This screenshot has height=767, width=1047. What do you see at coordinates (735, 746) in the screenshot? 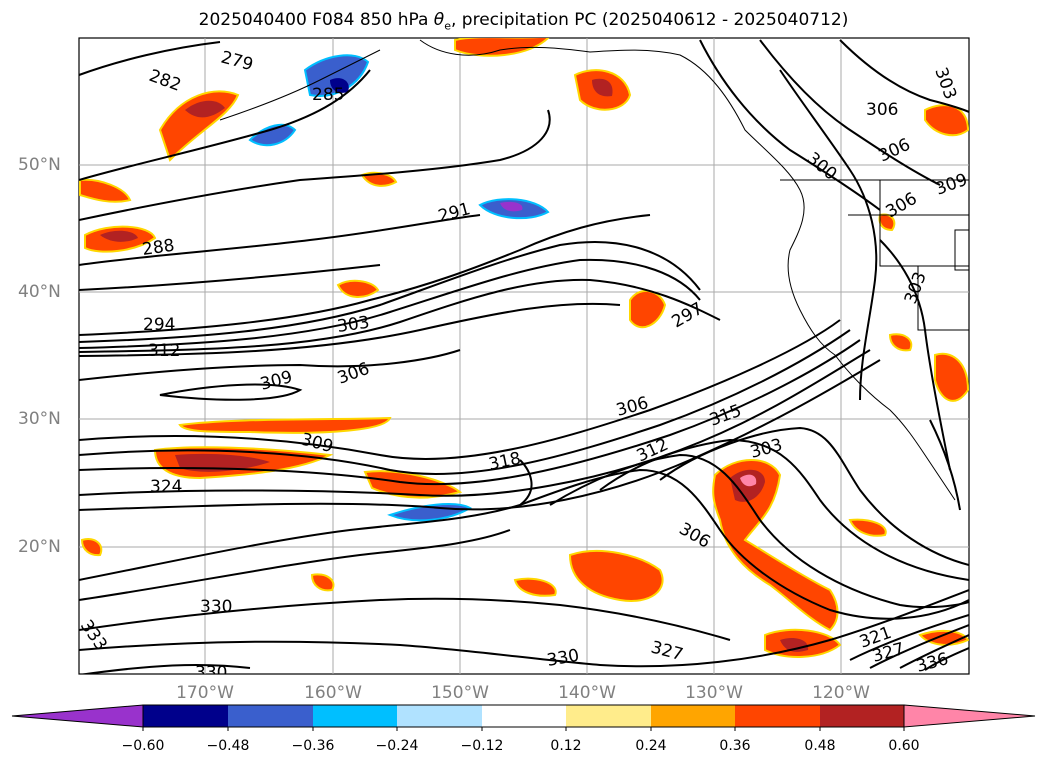
I see `colorbar-tick: 0.36` at bounding box center [735, 746].